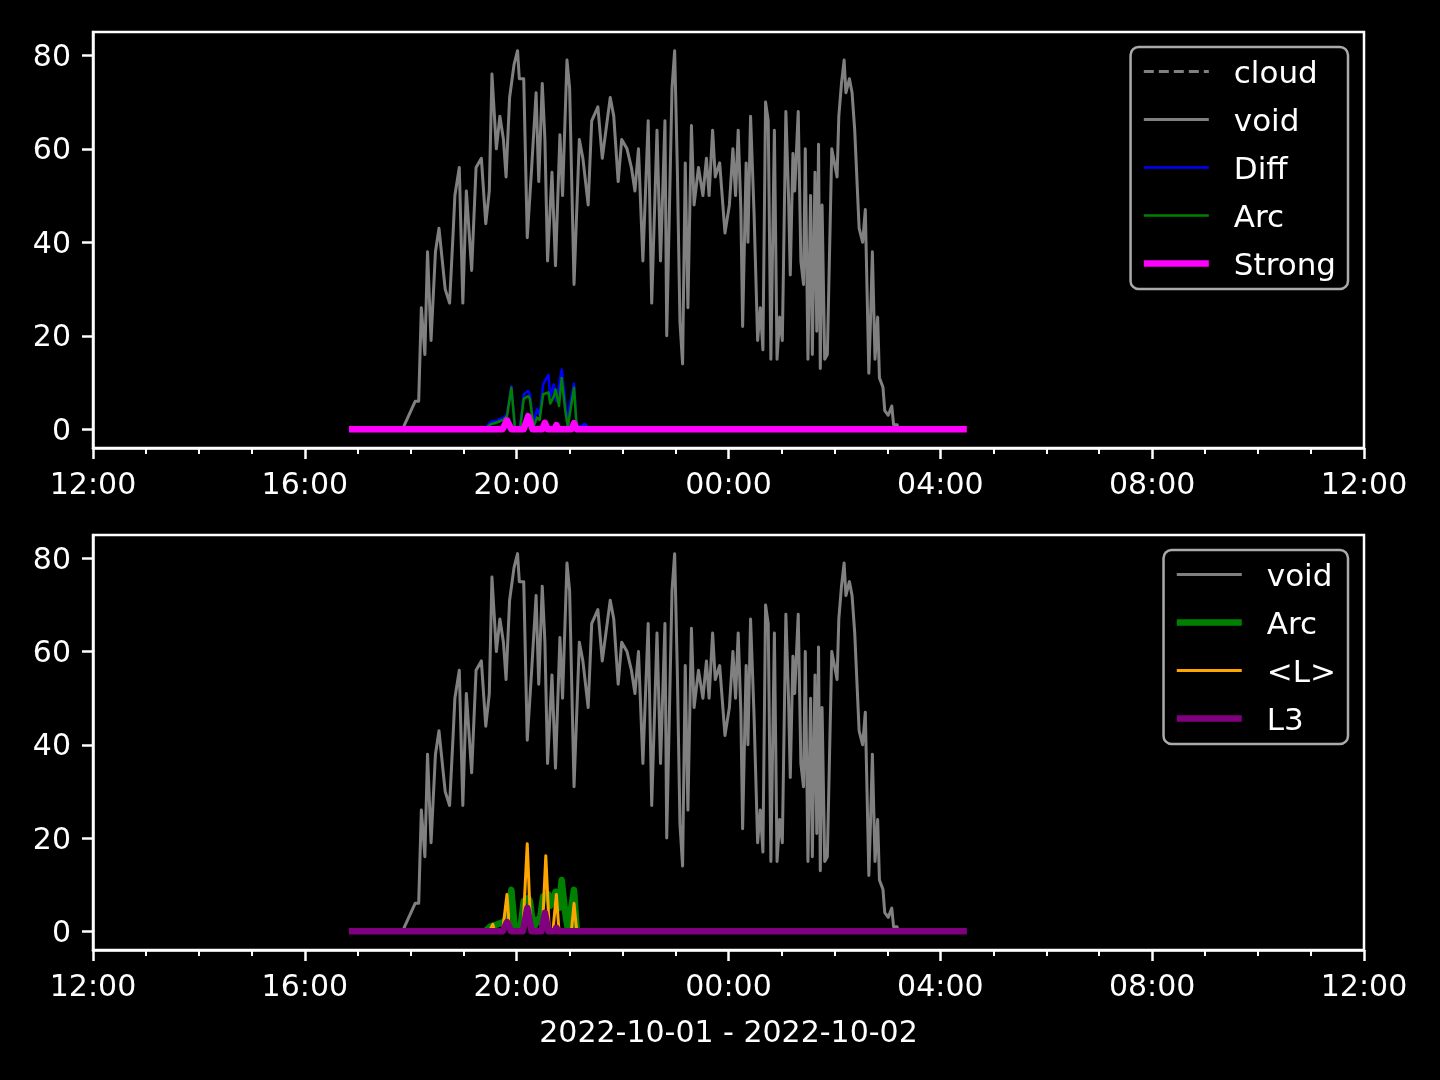 This screenshot has width=1440, height=1080. I want to click on legend-label: Strong, so click(1285, 263).